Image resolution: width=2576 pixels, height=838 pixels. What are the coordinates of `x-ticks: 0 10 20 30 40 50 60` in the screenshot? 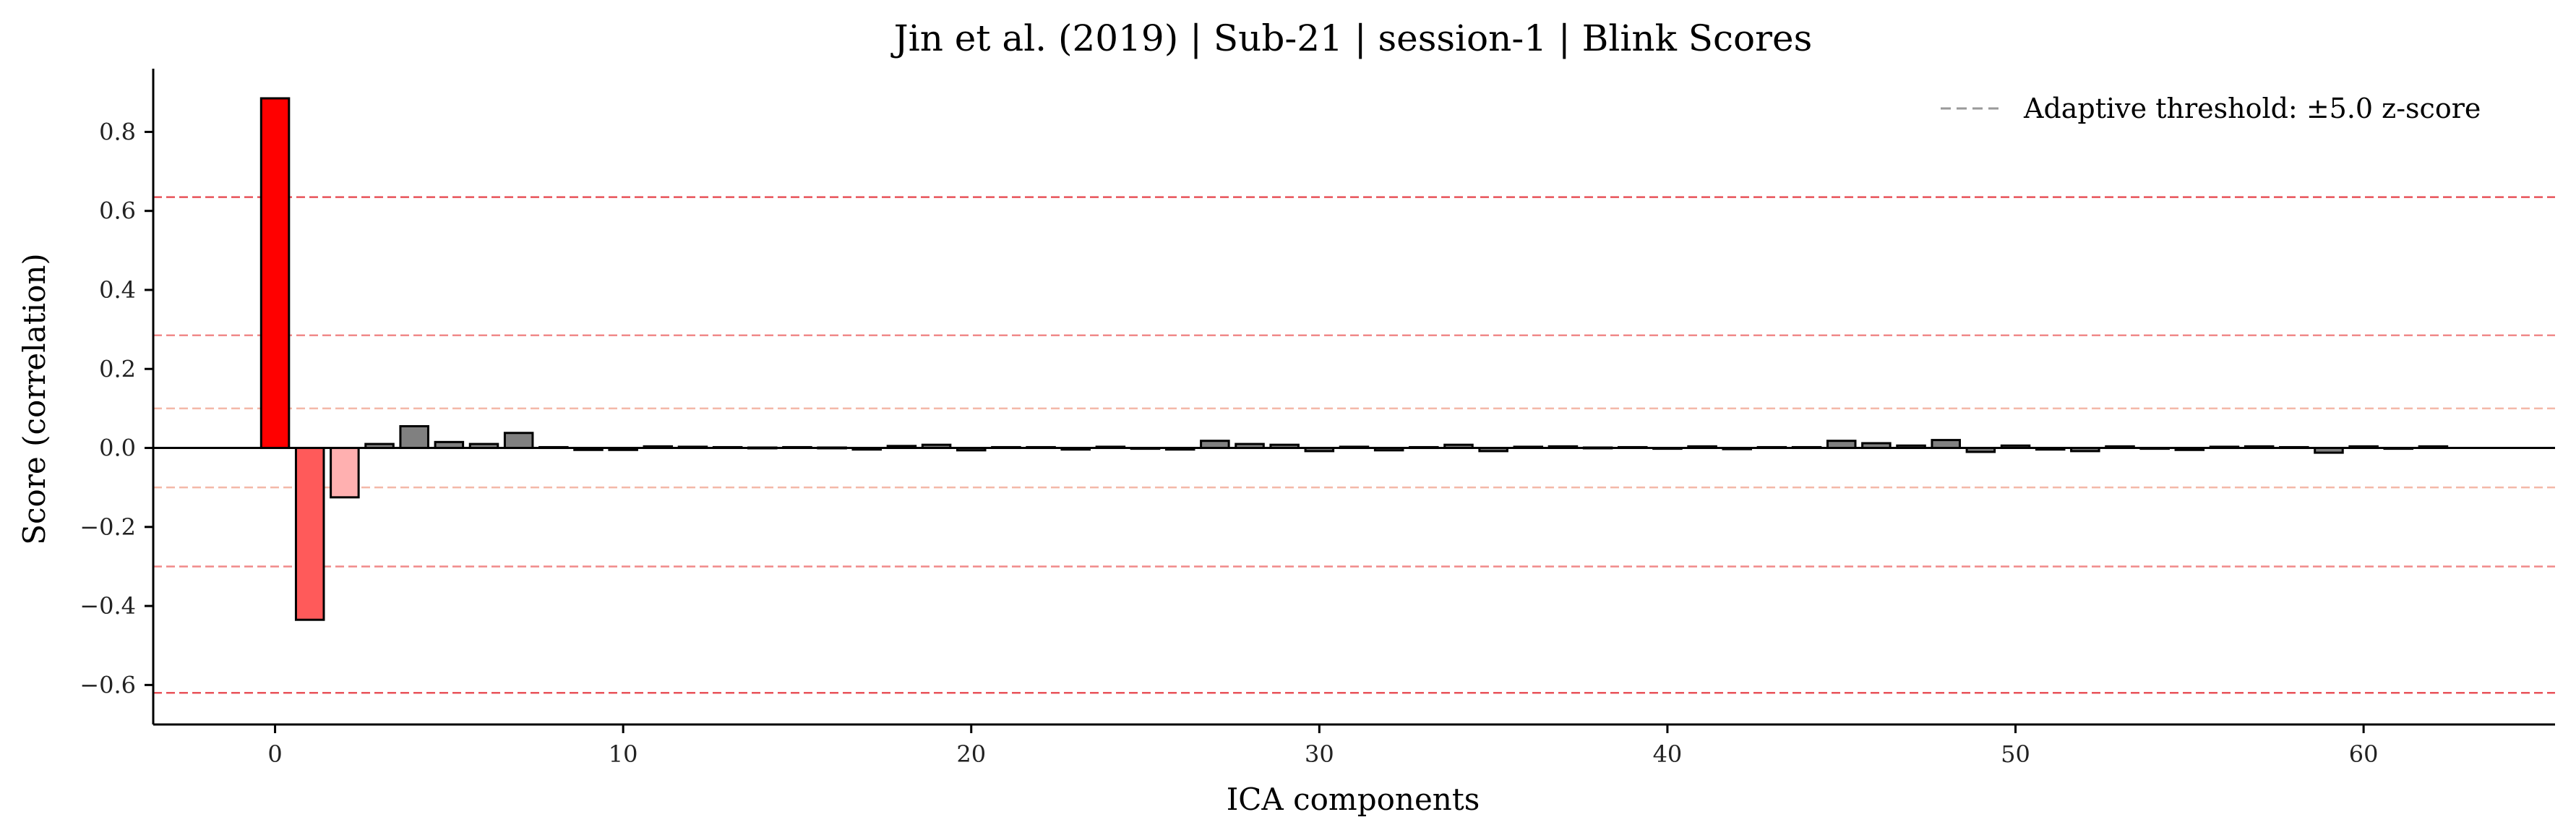 It's located at (1322, 746).